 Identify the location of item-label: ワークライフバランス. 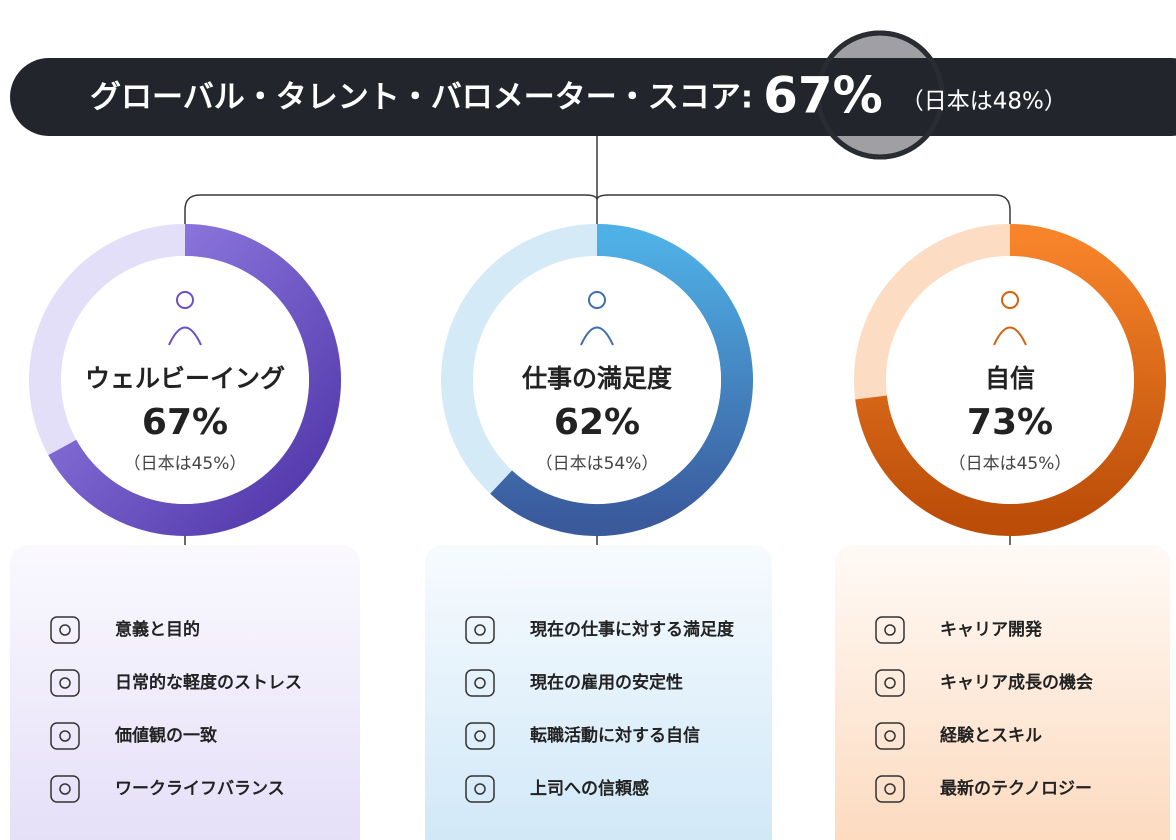
(200, 789).